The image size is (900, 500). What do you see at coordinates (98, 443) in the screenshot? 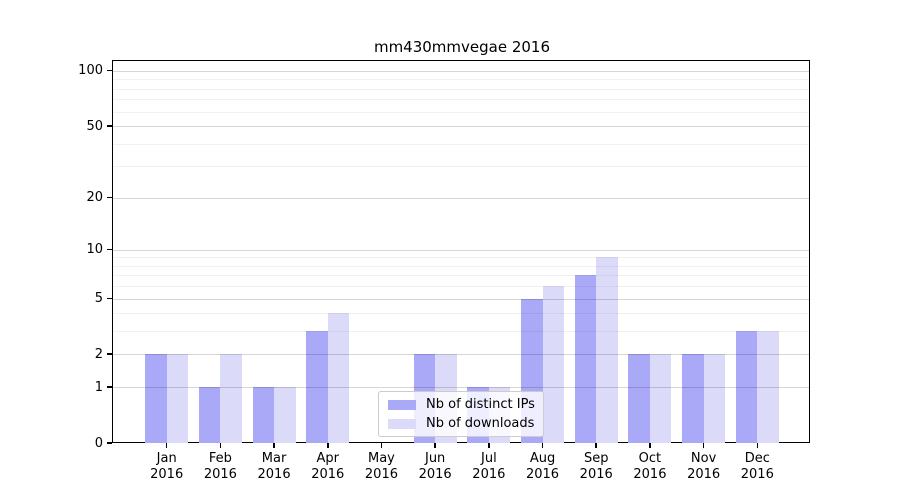
I see `y-tick-label: 0` at bounding box center [98, 443].